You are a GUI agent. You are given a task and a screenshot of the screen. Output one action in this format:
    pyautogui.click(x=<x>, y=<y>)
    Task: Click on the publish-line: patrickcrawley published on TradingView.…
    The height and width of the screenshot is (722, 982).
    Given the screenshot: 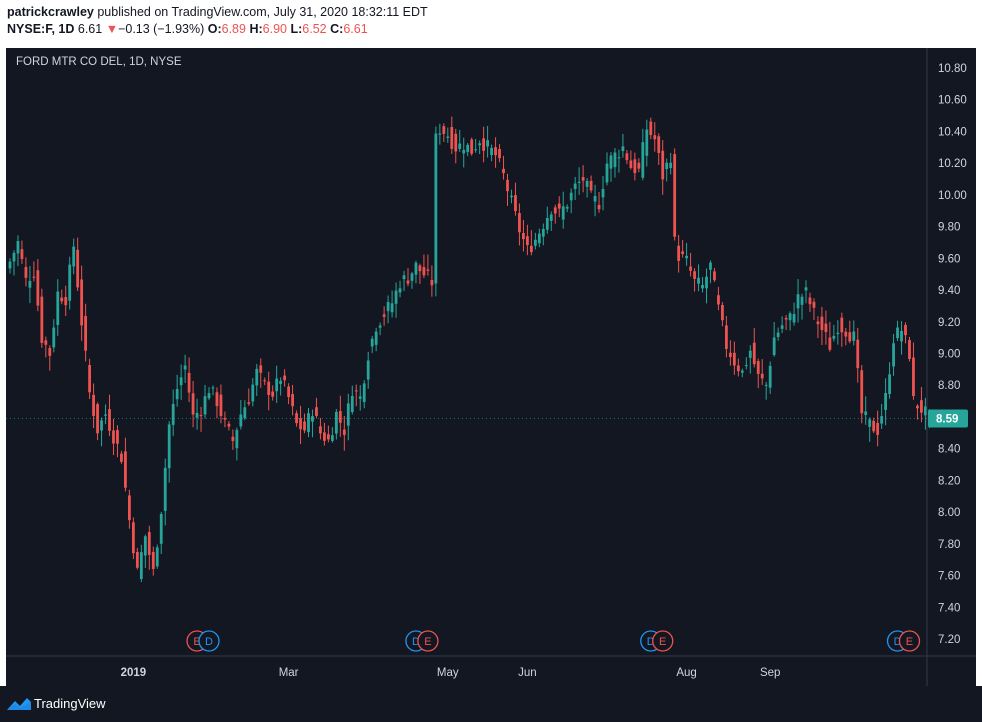 What is the action you would take?
    pyautogui.click(x=217, y=12)
    